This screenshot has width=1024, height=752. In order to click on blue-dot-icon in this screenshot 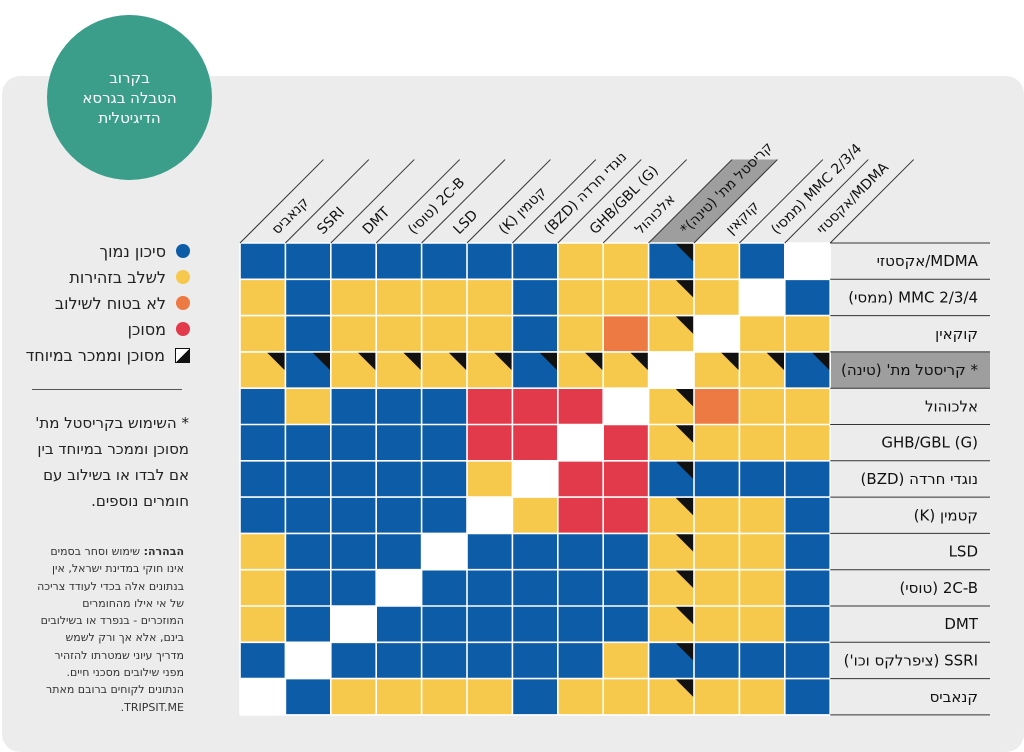, I will do `click(183, 251)`.